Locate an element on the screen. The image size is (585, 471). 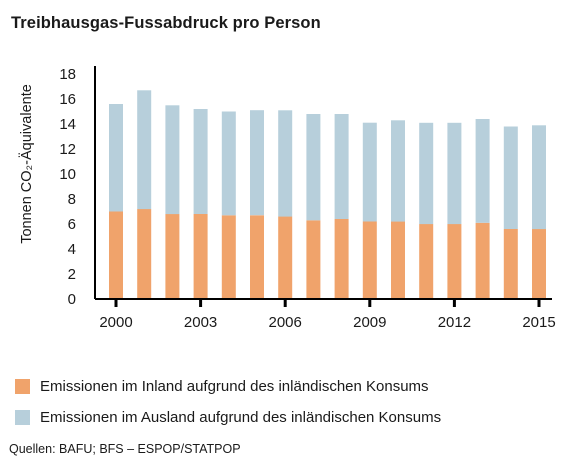
bar-inland-2014 is located at coordinates (510, 264).